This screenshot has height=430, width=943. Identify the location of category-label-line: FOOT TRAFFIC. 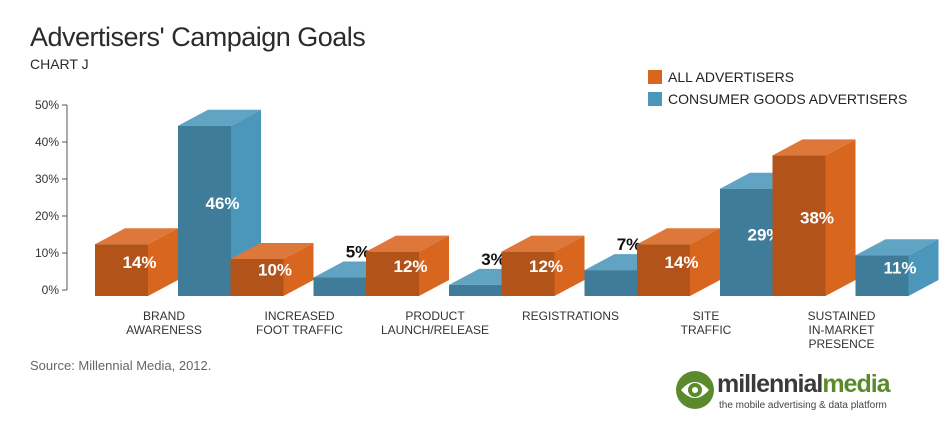
(299, 330).